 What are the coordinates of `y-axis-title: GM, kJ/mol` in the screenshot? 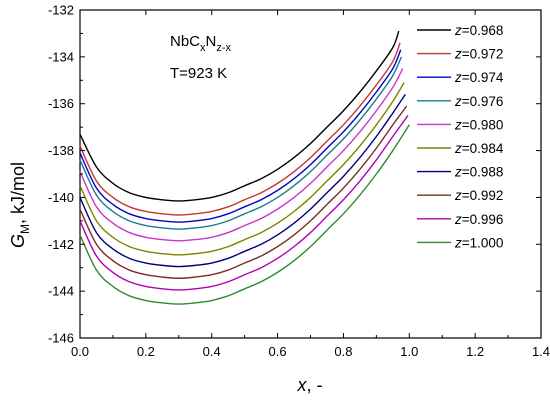 It's located at (20, 205).